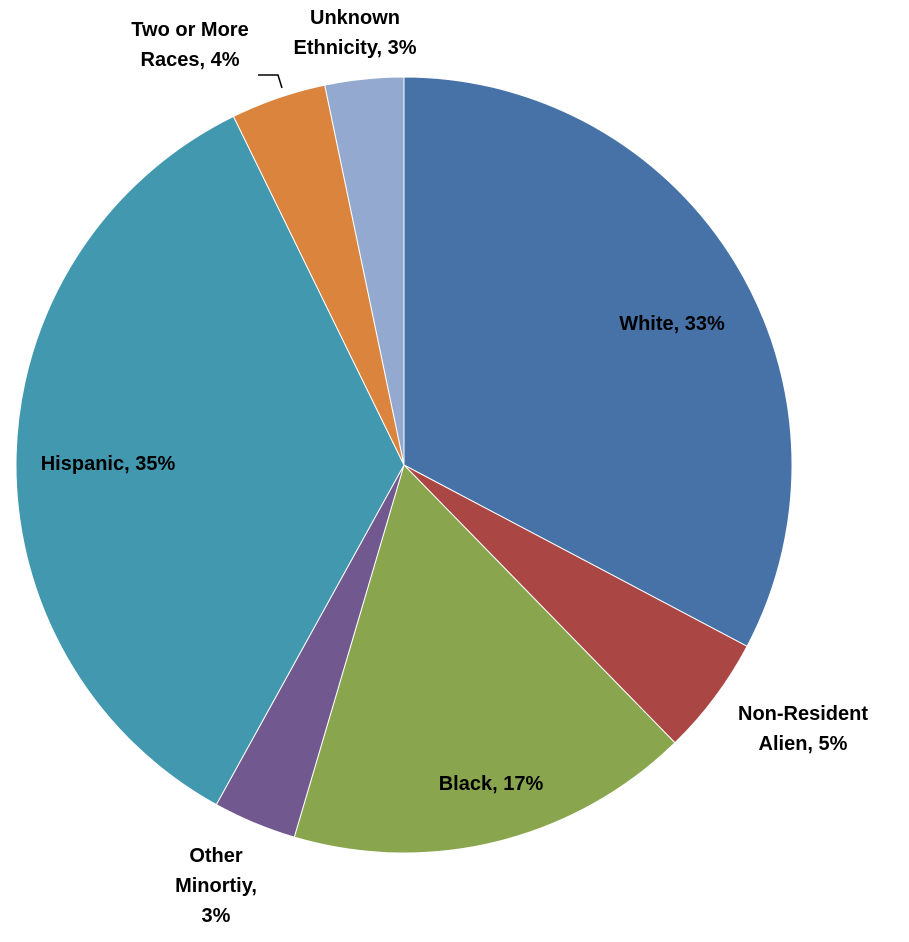 This screenshot has width=909, height=942. I want to click on slice-label-line: Black, 17%, so click(491, 784).